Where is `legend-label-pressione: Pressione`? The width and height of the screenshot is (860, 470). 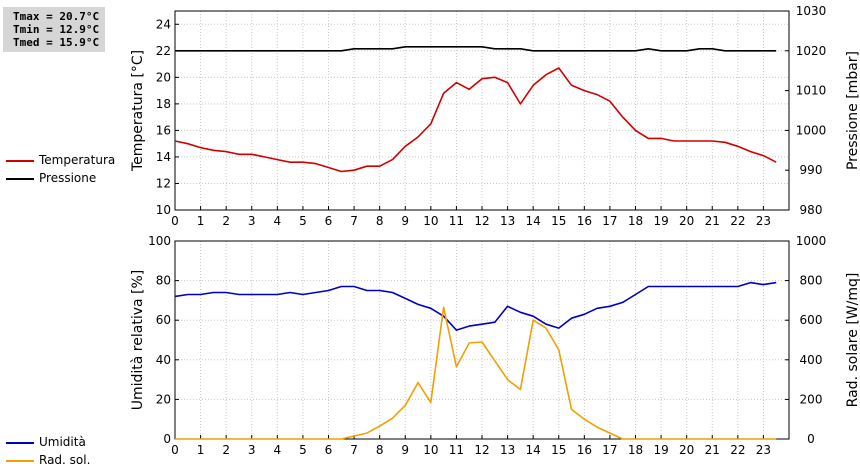
legend-label-pressione: Pressione is located at coordinates (68, 178).